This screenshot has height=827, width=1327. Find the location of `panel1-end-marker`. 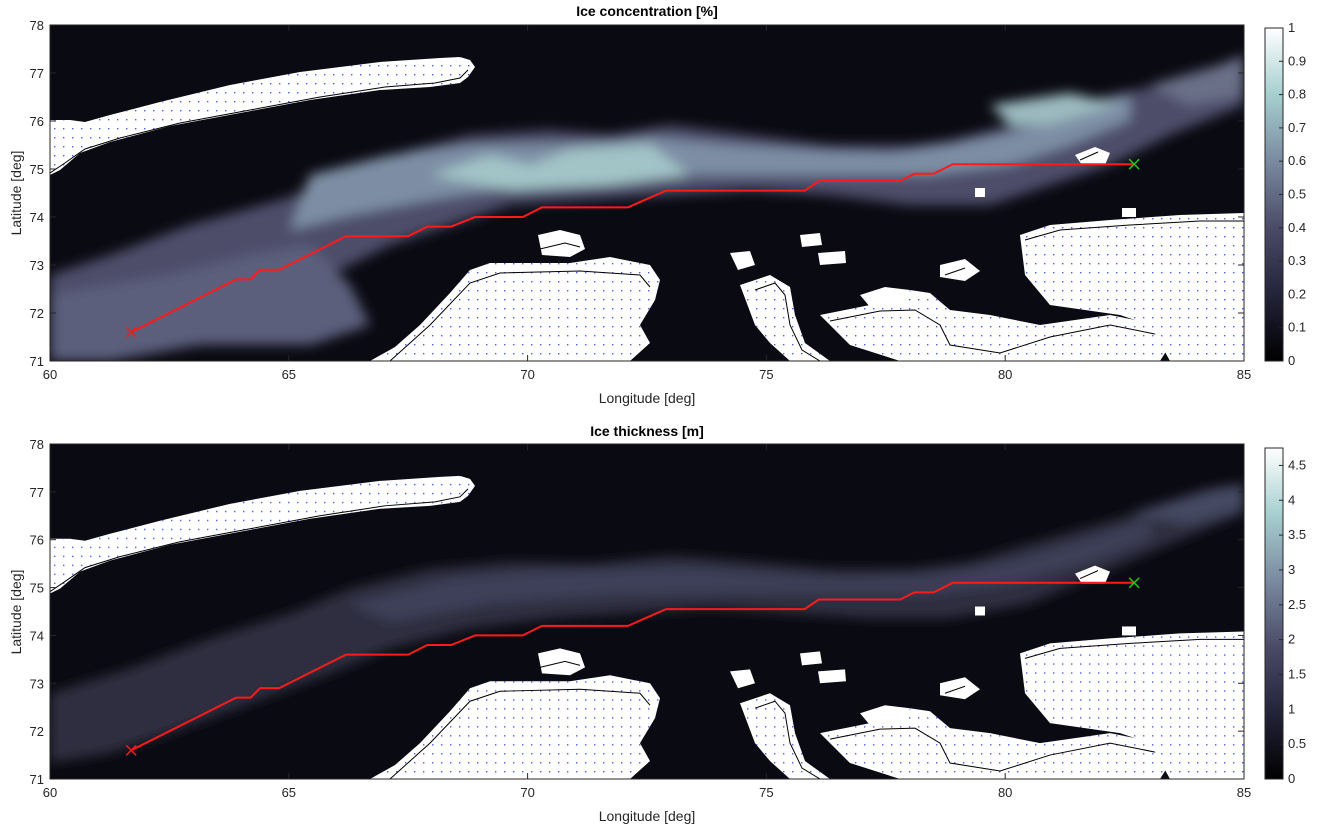

panel1-end-marker is located at coordinates (1134, 164).